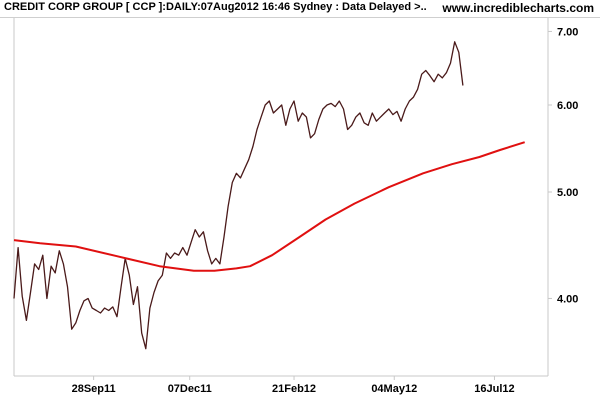  What do you see at coordinates (567, 32) in the screenshot?
I see `y-tick-label: 7.00` at bounding box center [567, 32].